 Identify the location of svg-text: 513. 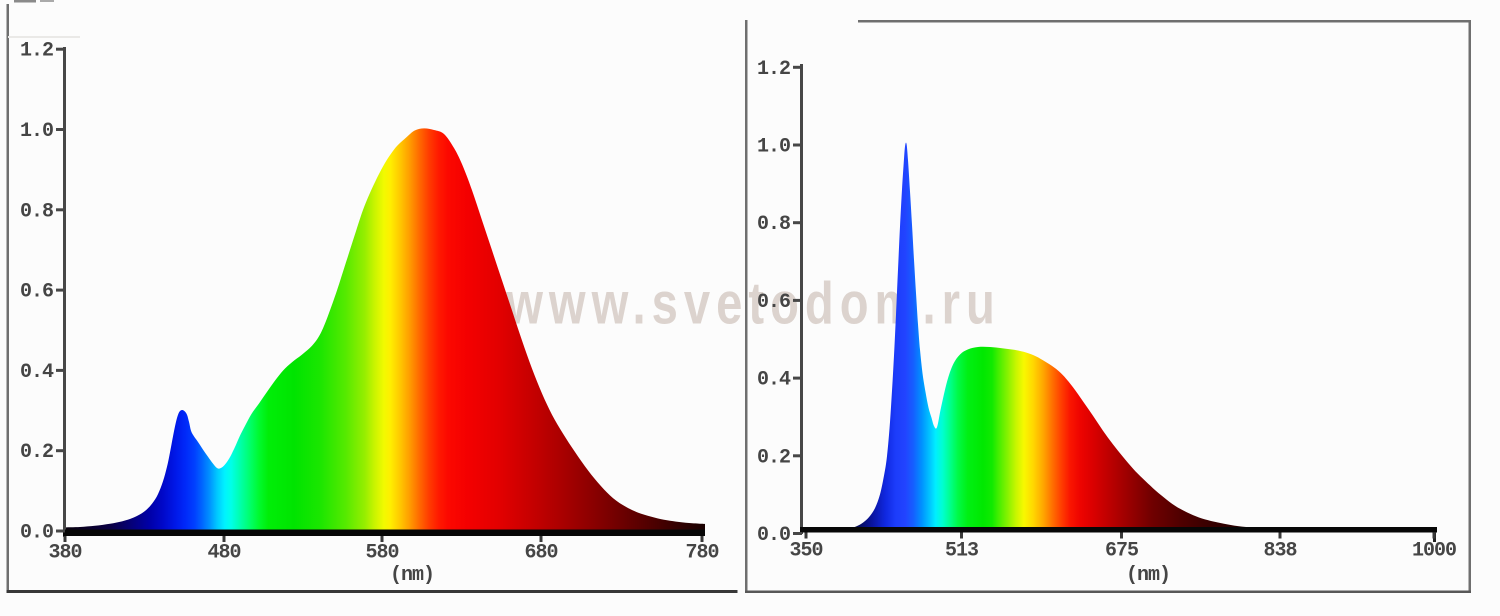
(961, 551).